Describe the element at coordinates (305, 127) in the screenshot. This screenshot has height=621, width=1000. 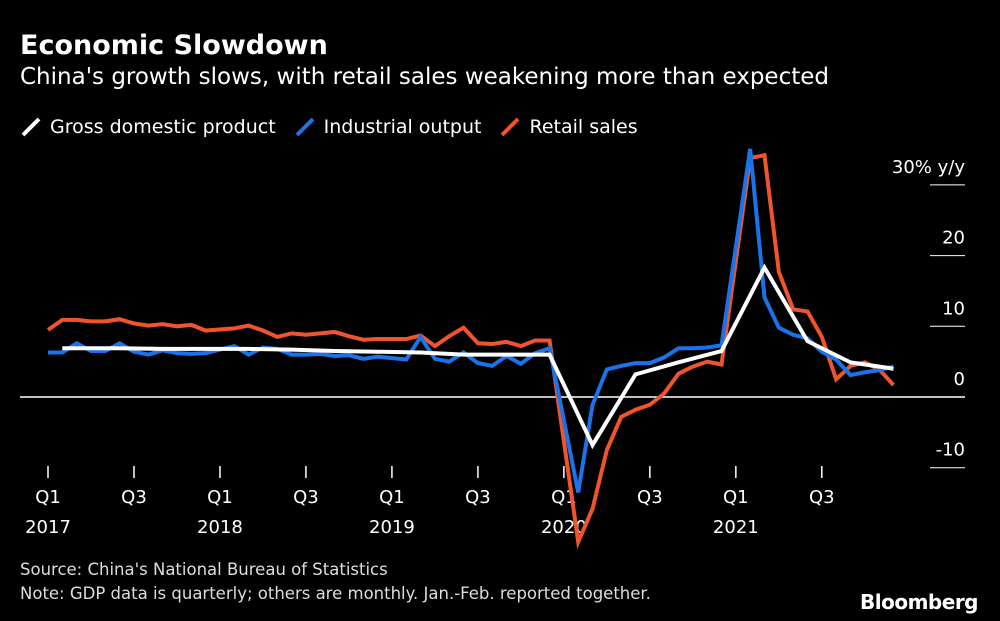
I see `legend-swatch-industrial` at that location.